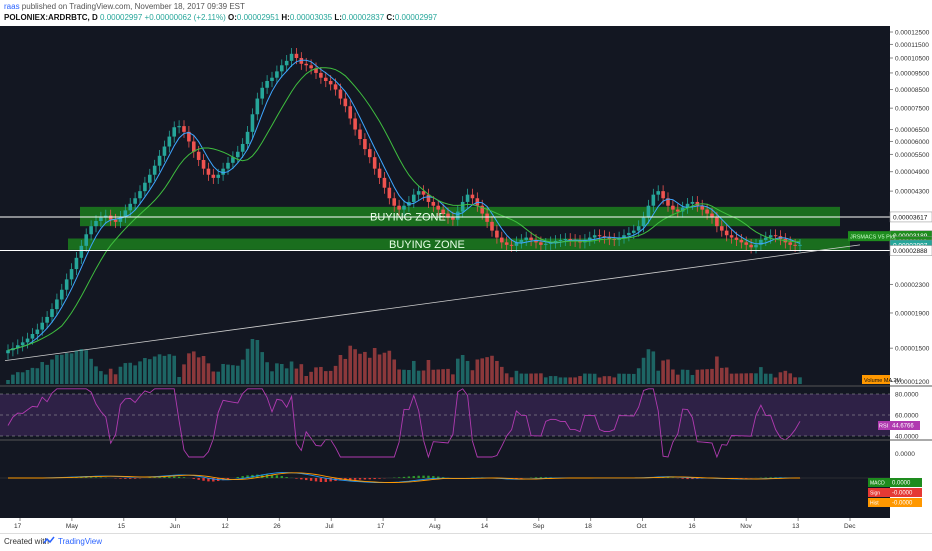  Describe the element at coordinates (485, 526) in the screenshot. I see `time-tick-label: 14` at that location.